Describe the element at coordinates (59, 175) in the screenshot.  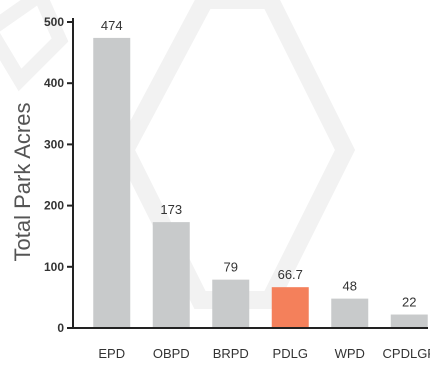
I see `y-axis: 0 100 200 300 400 500` at that location.